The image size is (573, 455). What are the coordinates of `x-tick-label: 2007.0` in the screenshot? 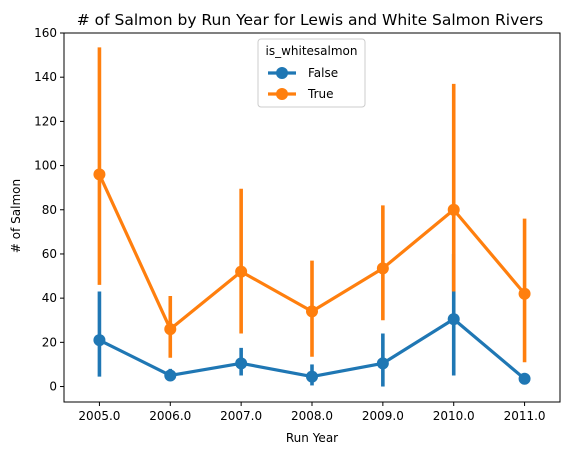 It's located at (241, 416).